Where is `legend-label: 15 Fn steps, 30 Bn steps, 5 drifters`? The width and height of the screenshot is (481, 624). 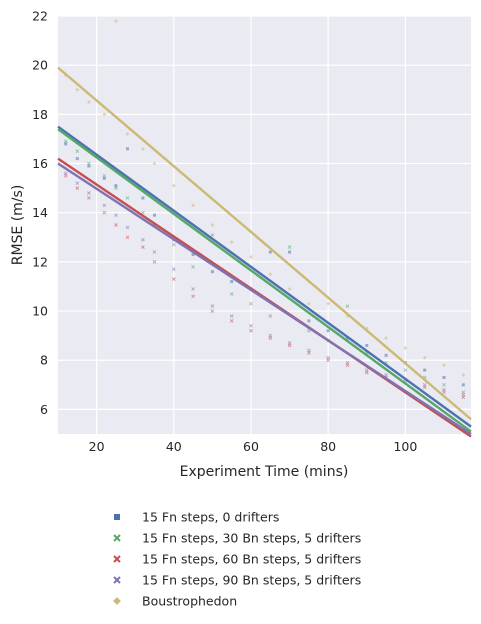 legend-label: 15 Fn steps, 30 Bn steps, 5 drifters is located at coordinates (251, 538).